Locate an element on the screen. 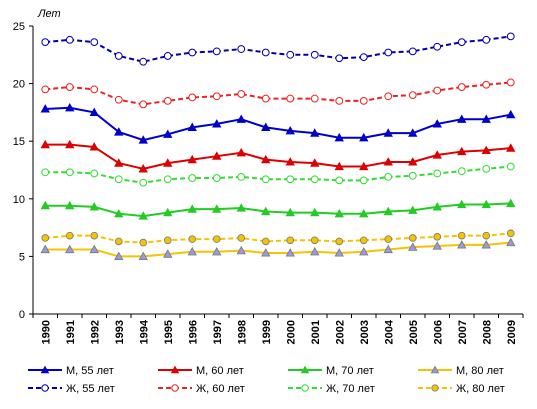 Image resolution: width=537 pixels, height=409 pixels. y-tick-label: 0 is located at coordinates (22, 315).